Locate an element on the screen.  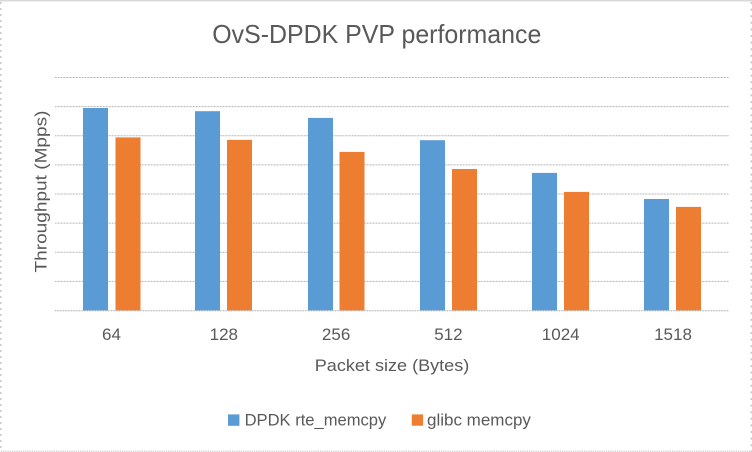
svg-text: 128 is located at coordinates (224, 334).